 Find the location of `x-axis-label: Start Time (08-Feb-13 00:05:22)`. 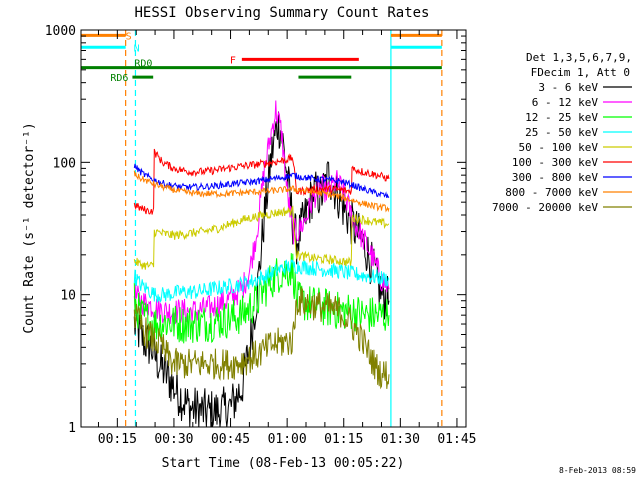

x-axis-label: Start Time (08-Feb-13 00:05:22) is located at coordinates (283, 463).